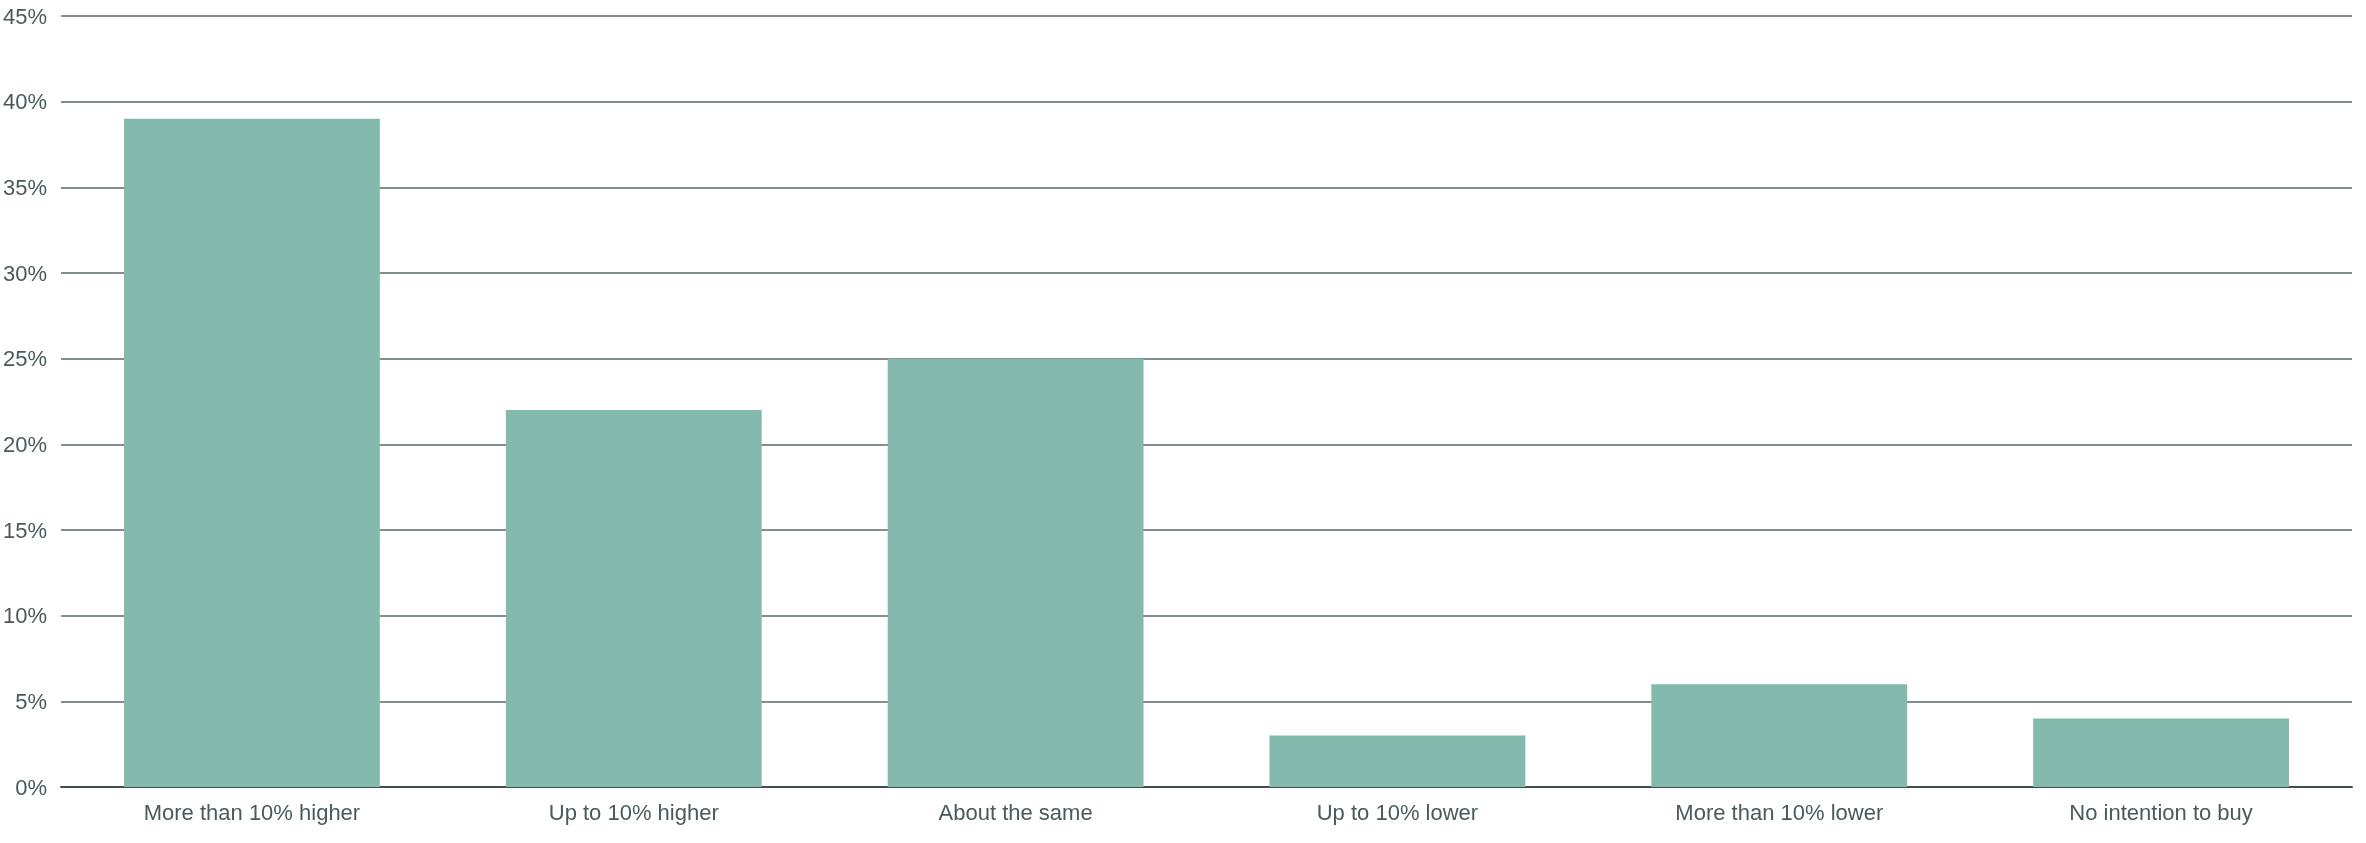  Describe the element at coordinates (2161, 812) in the screenshot. I see `x-tick-label: No intention to buy` at that location.